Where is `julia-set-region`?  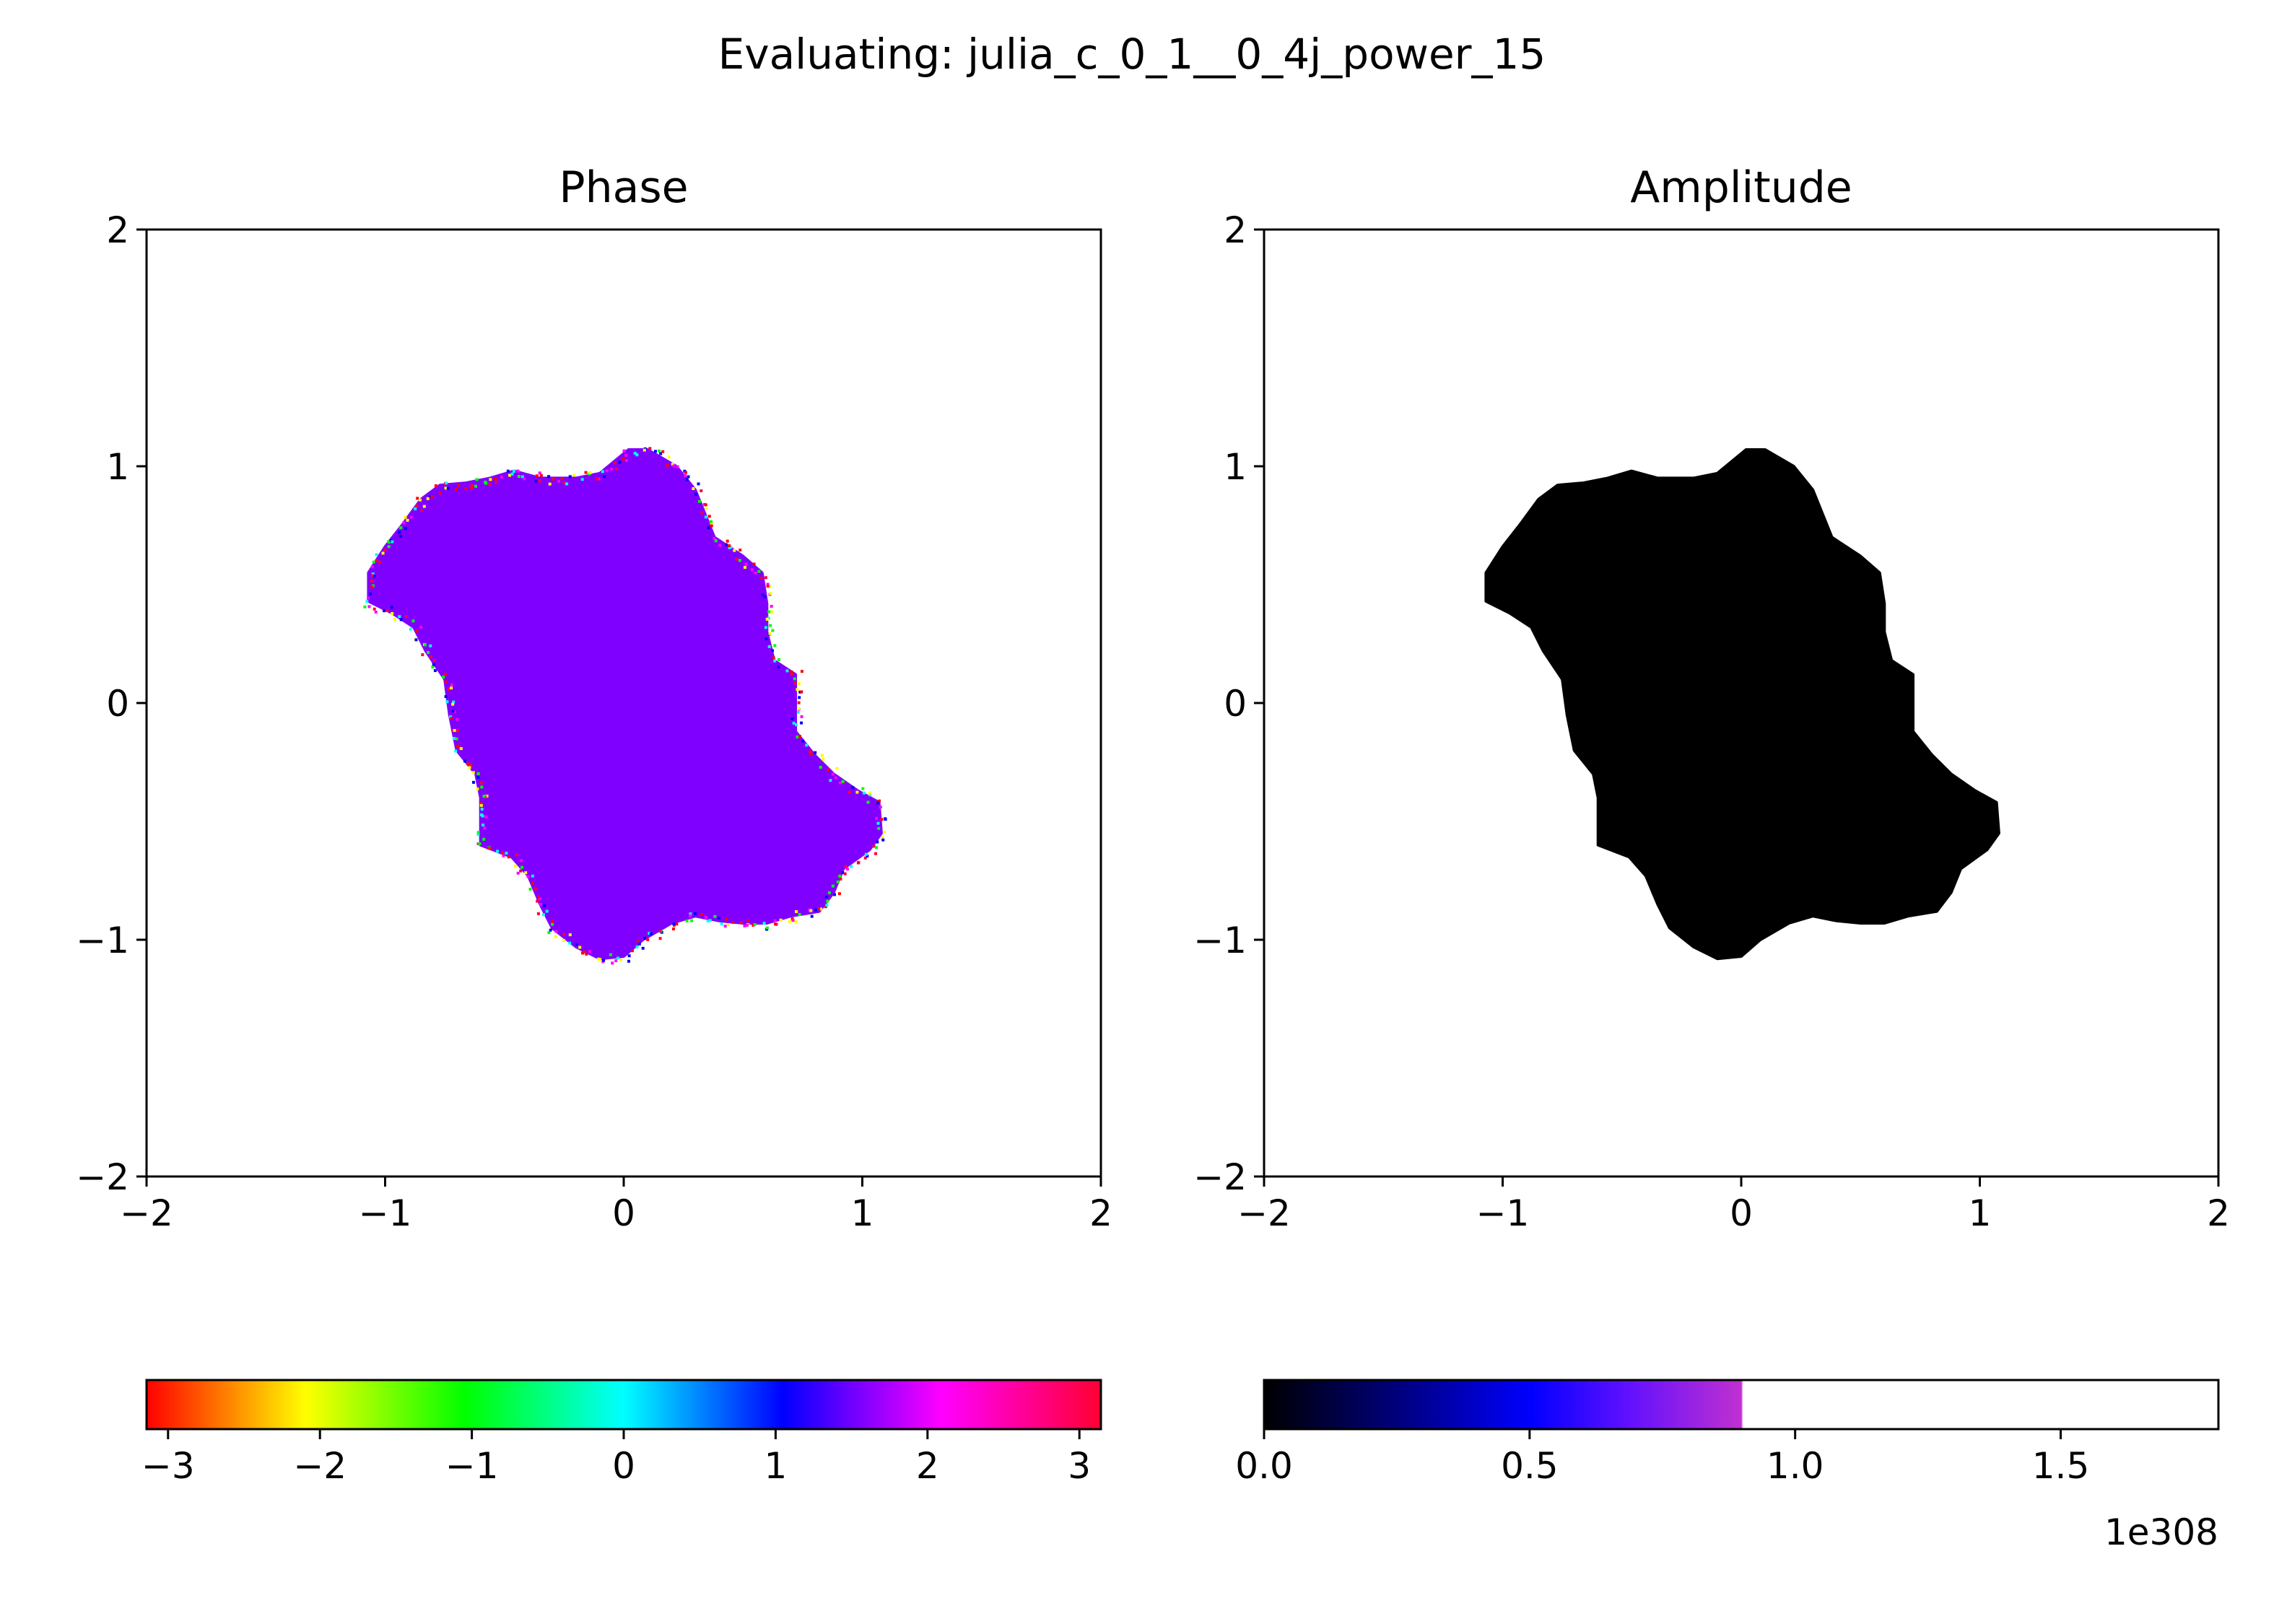 julia-set-region is located at coordinates (1742, 704).